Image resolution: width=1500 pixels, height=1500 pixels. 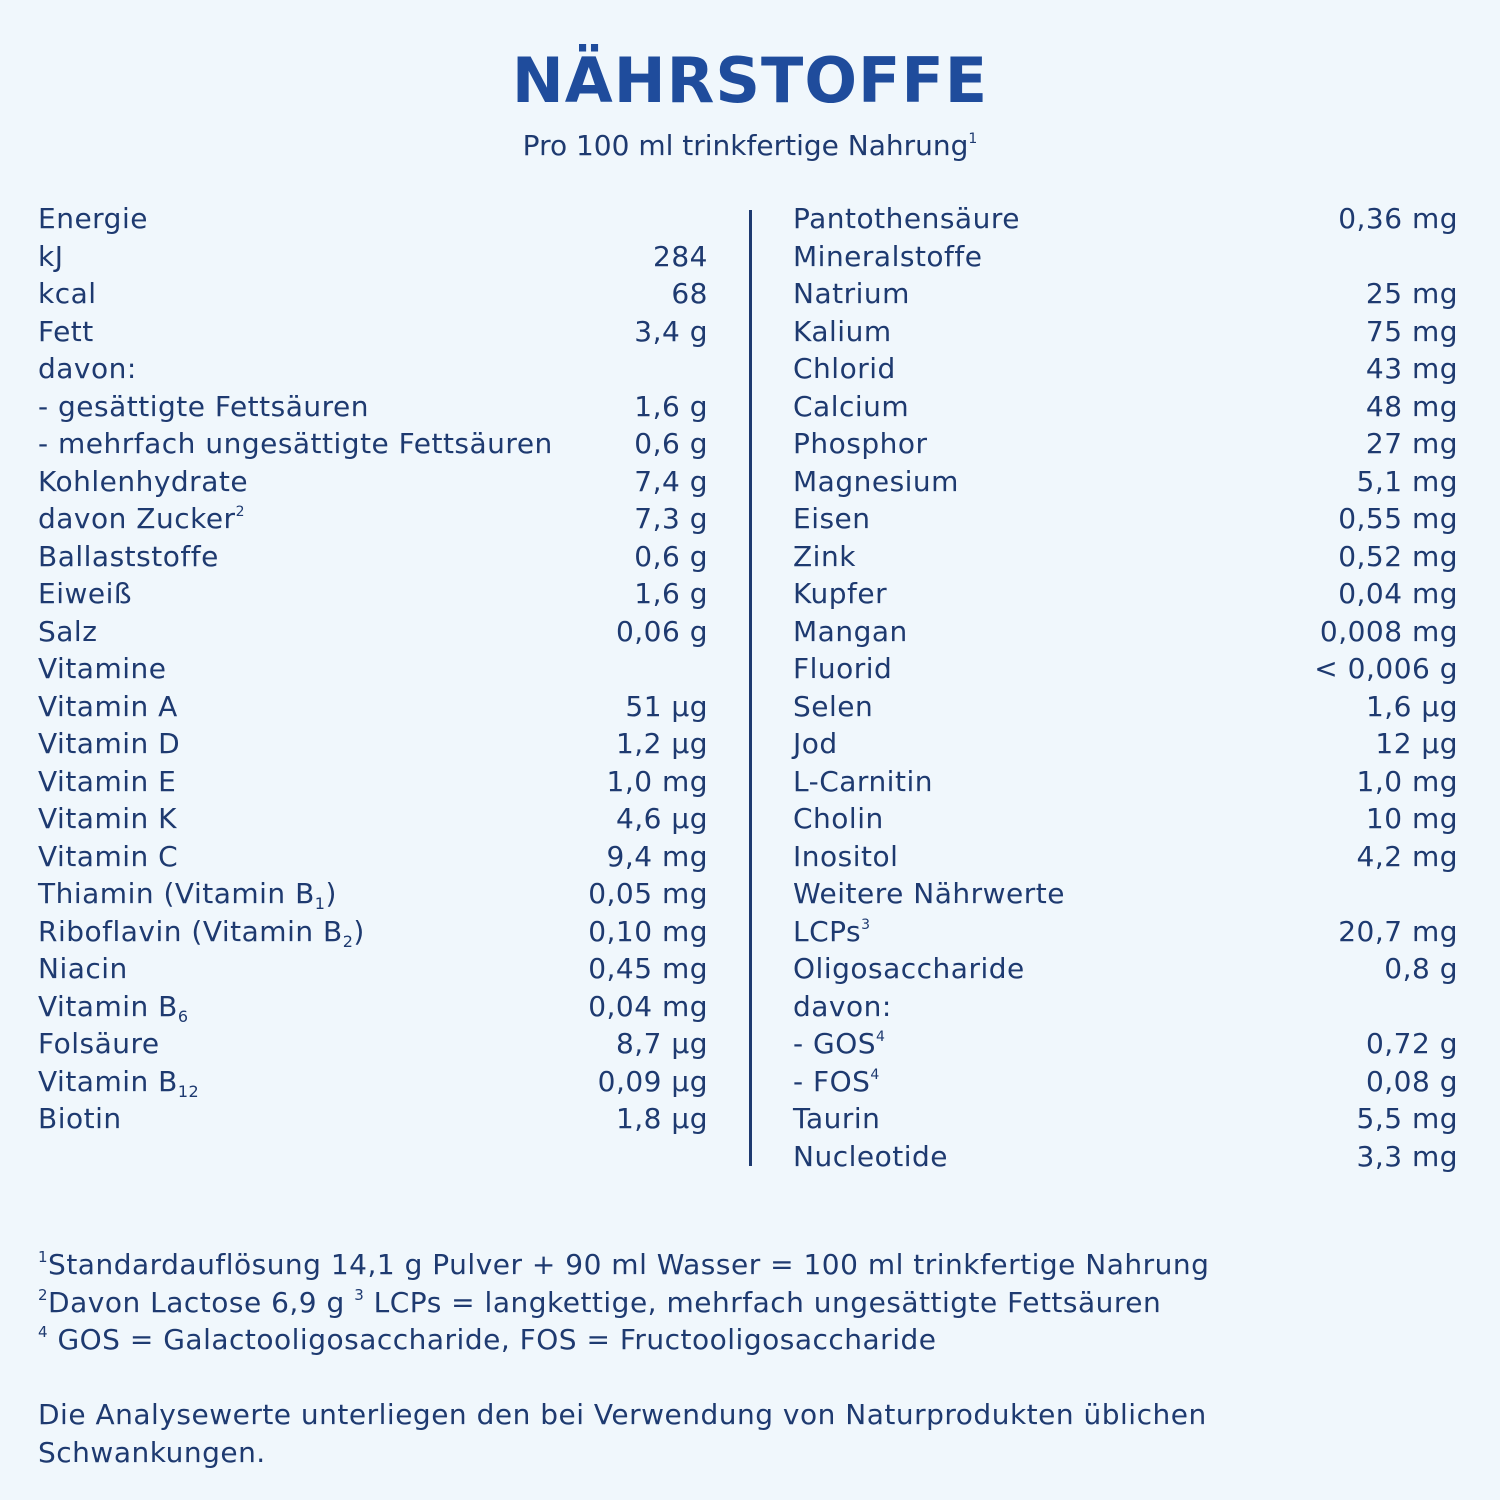 I want to click on nutrient-value: 0,04 mg, so click(x=1398, y=594).